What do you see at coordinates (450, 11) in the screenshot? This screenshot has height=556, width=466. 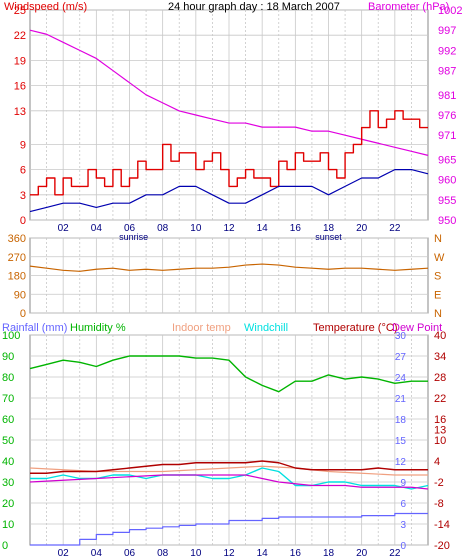 I see `barometer-tick-label: 1002` at bounding box center [450, 11].